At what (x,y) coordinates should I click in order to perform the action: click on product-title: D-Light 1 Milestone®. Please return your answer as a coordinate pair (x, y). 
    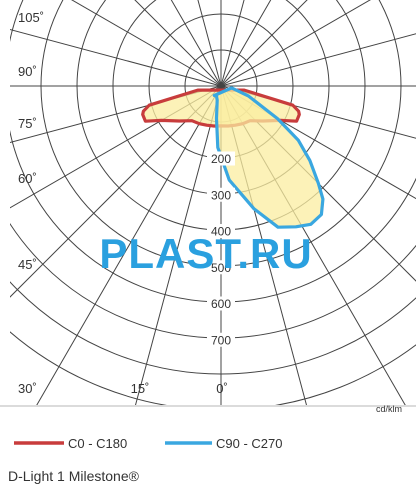
    Looking at the image, I should click on (74, 476).